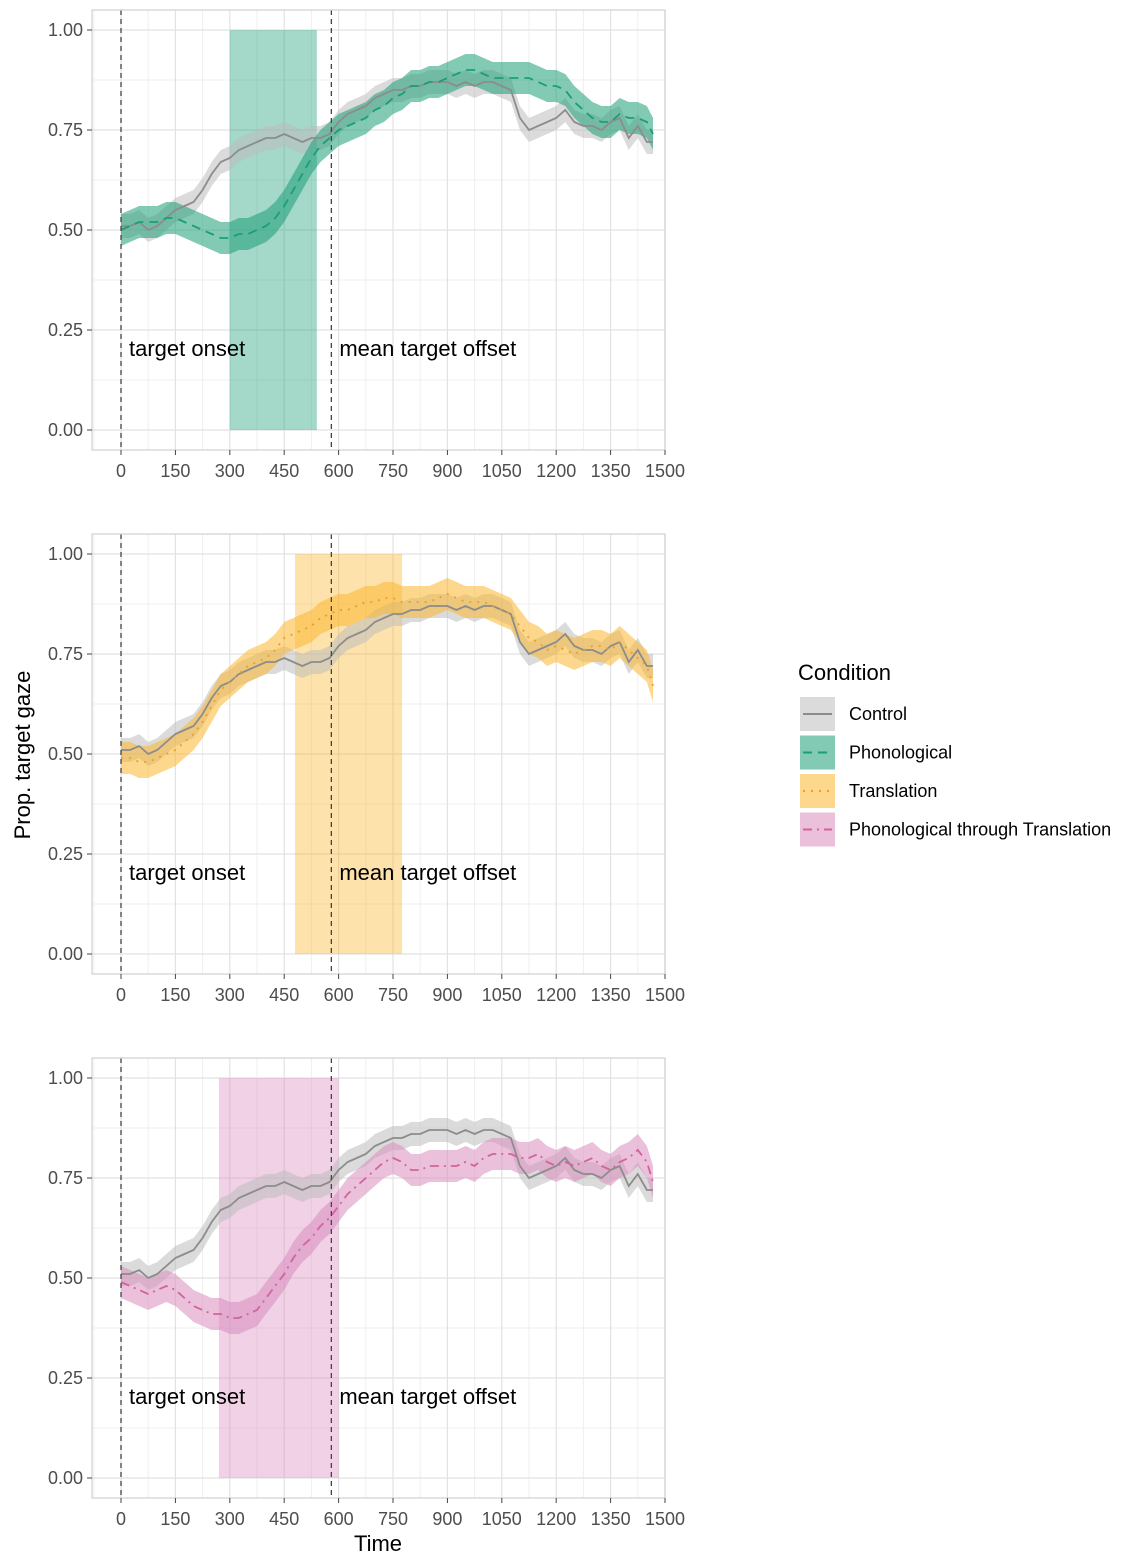 The height and width of the screenshot is (1555, 1137). I want to click on ribbon-translation, so click(387, 678).